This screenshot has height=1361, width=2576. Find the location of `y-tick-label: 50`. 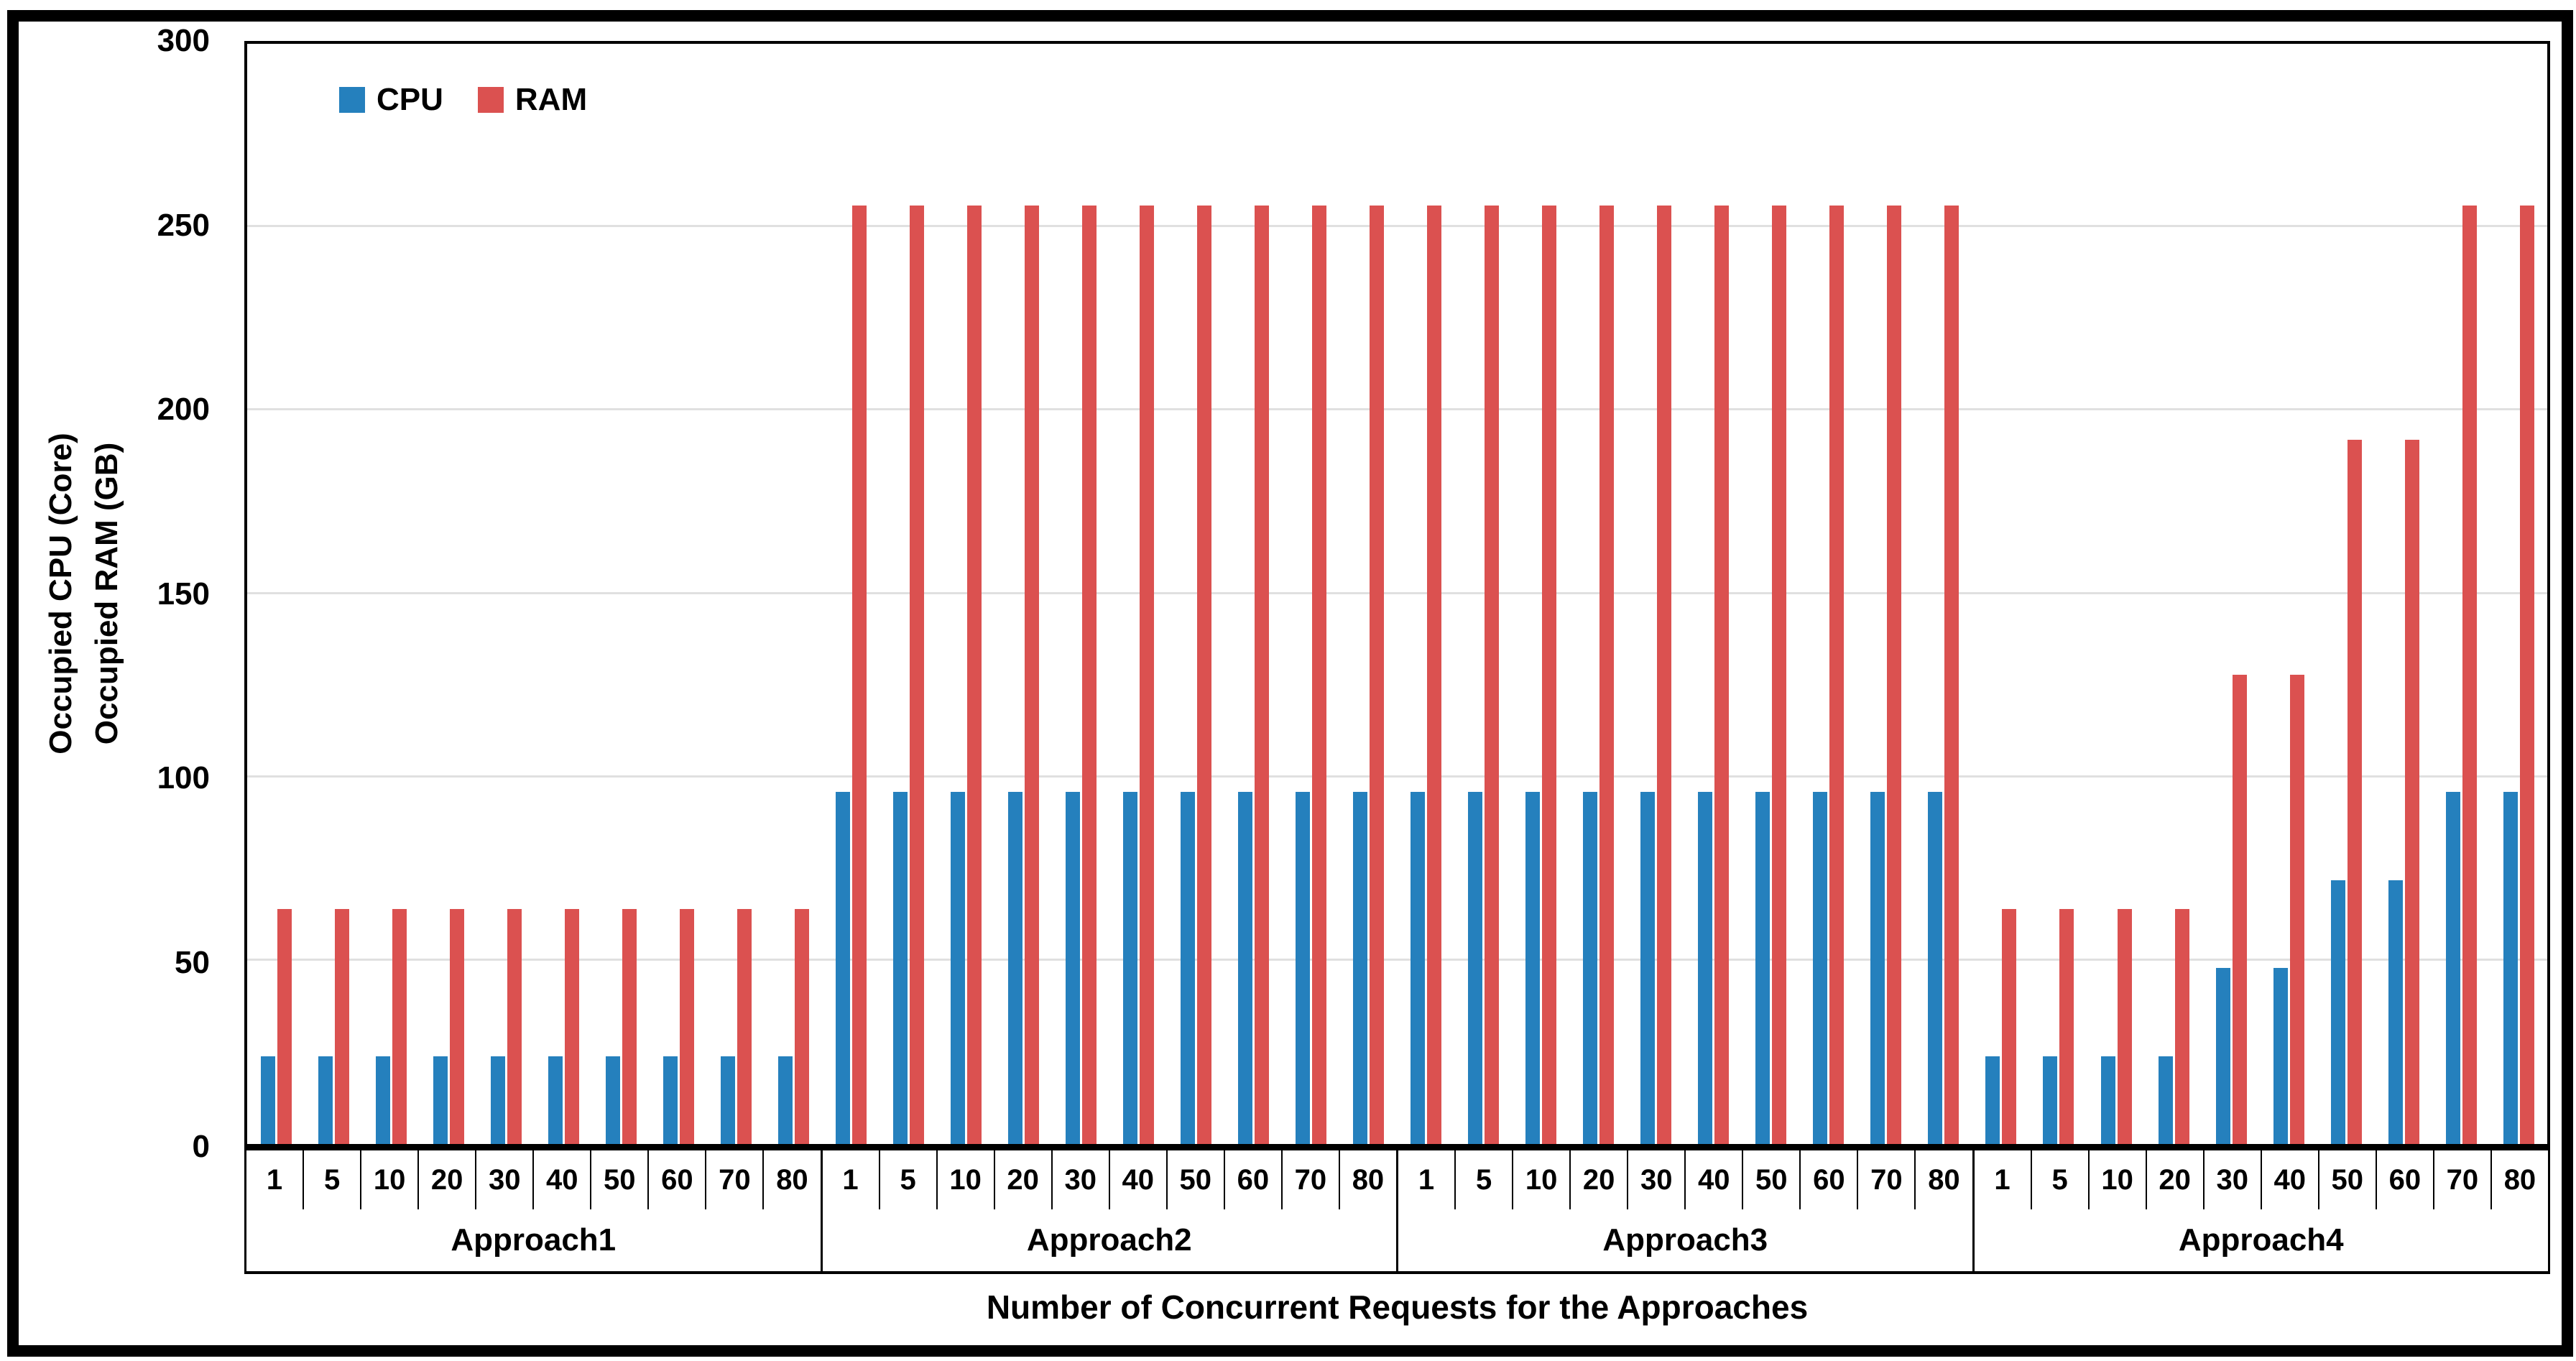

y-tick-label: 50 is located at coordinates (192, 962).